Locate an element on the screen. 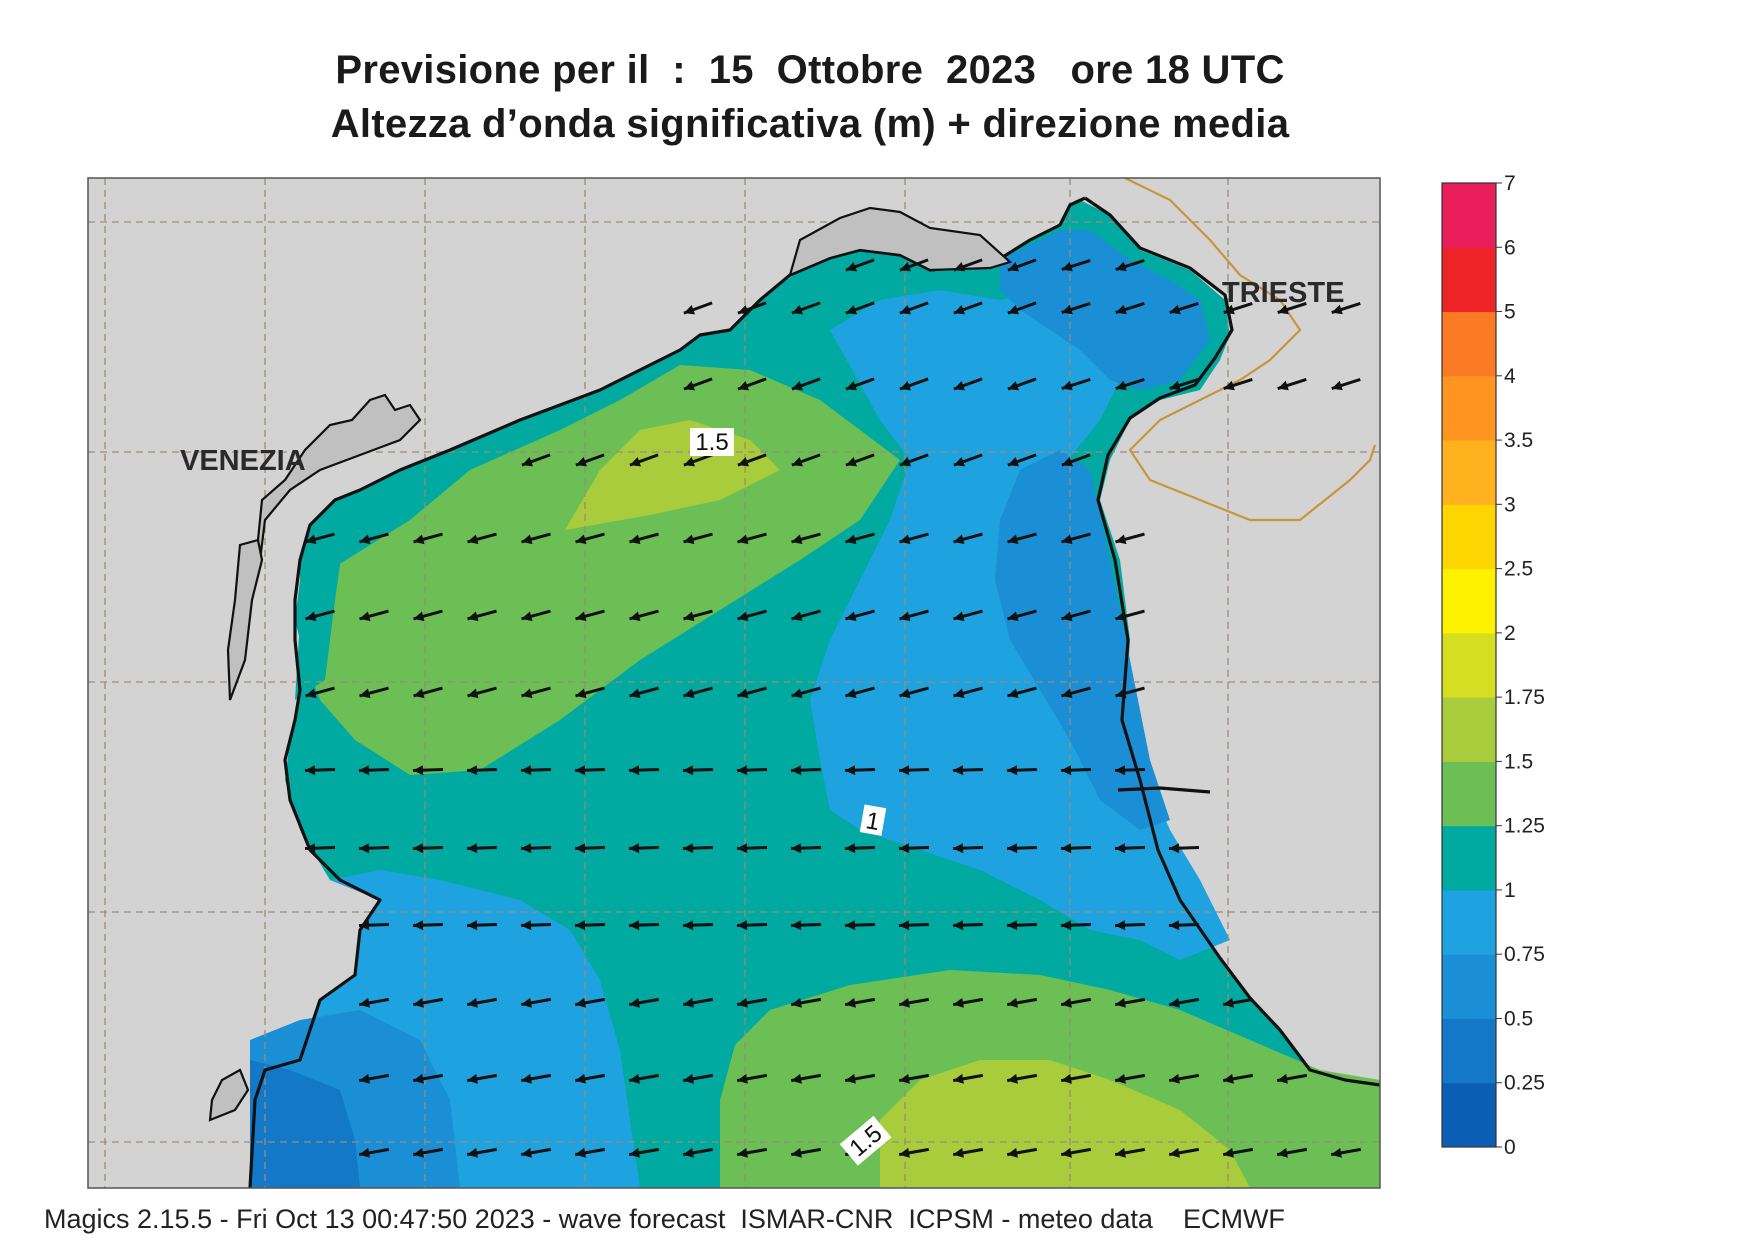  lagoon-islands is located at coordinates (339, 477).